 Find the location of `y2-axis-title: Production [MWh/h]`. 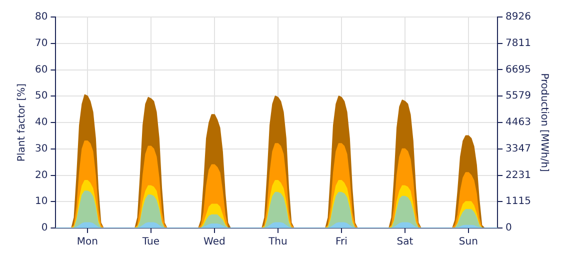

y2-axis-title: Production [MWh/h] is located at coordinates (544, 122).